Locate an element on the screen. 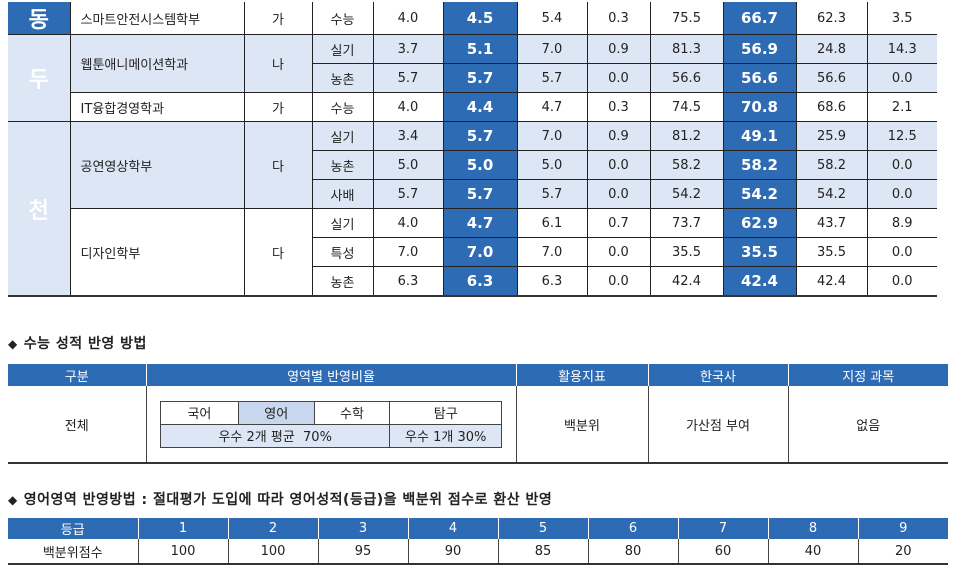  score-label: 백분위점수 is located at coordinates (73, 551).